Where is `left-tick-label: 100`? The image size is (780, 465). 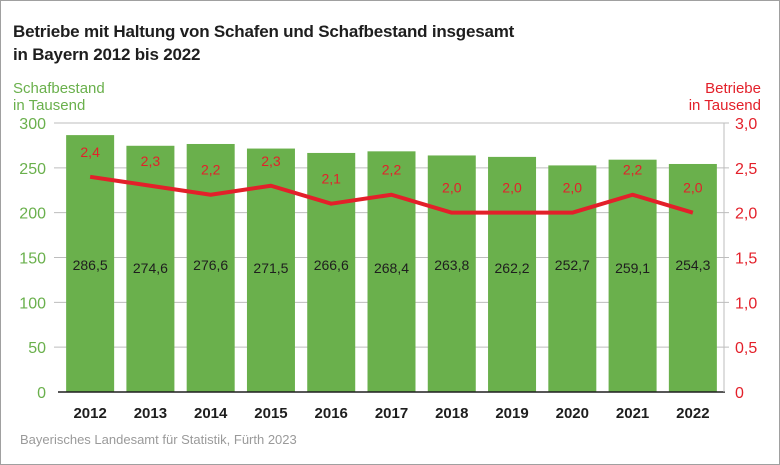 left-tick-label: 100 is located at coordinates (32, 303).